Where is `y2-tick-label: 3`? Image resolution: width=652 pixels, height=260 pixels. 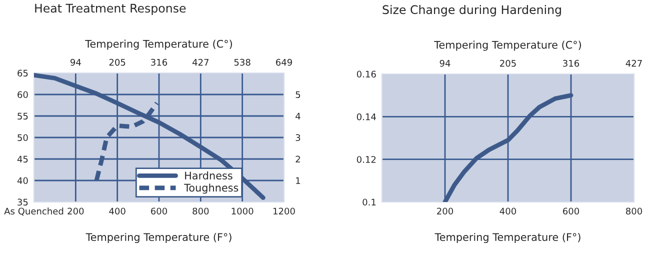 y2-tick-label: 3 is located at coordinates (298, 138).